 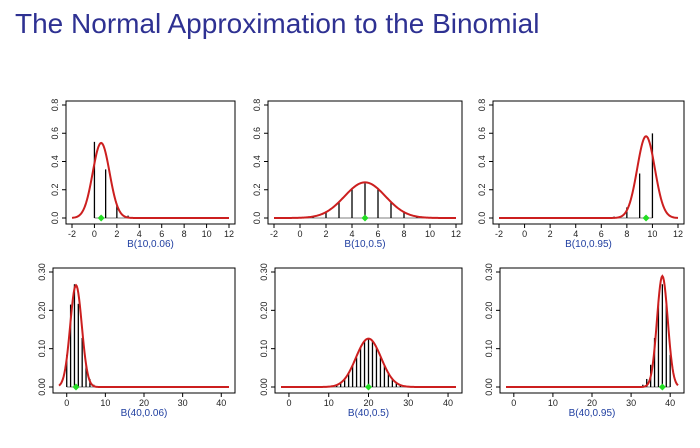 I want to click on chart-panel-3: -2 0 2 4 6 8 10 12 0.0 0.2 0.4 0.6 0.8 B(10,0.95), so click(x=581, y=174).